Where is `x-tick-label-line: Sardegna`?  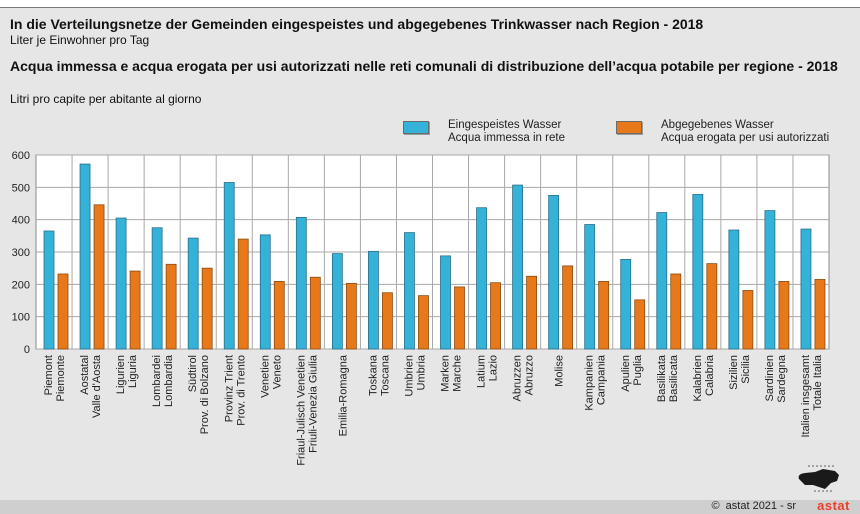 x-tick-label-line: Sardegna is located at coordinates (782, 378).